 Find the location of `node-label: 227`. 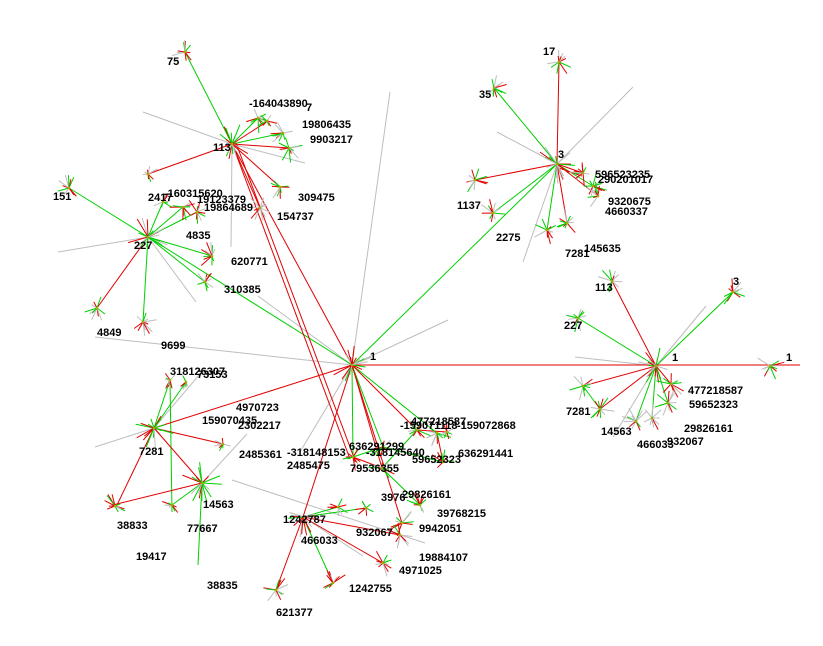

node-label: 227 is located at coordinates (573, 326).